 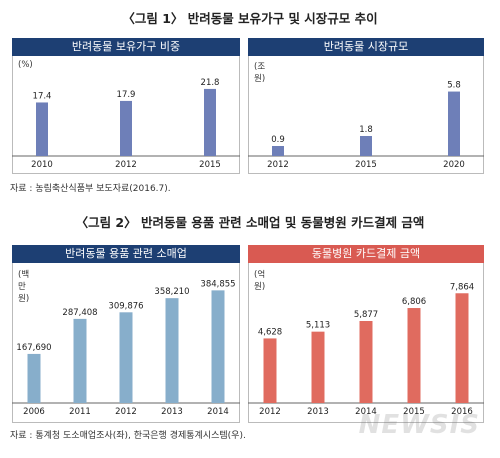 What do you see at coordinates (270, 332) in the screenshot?
I see `data-label: 4,628` at bounding box center [270, 332].